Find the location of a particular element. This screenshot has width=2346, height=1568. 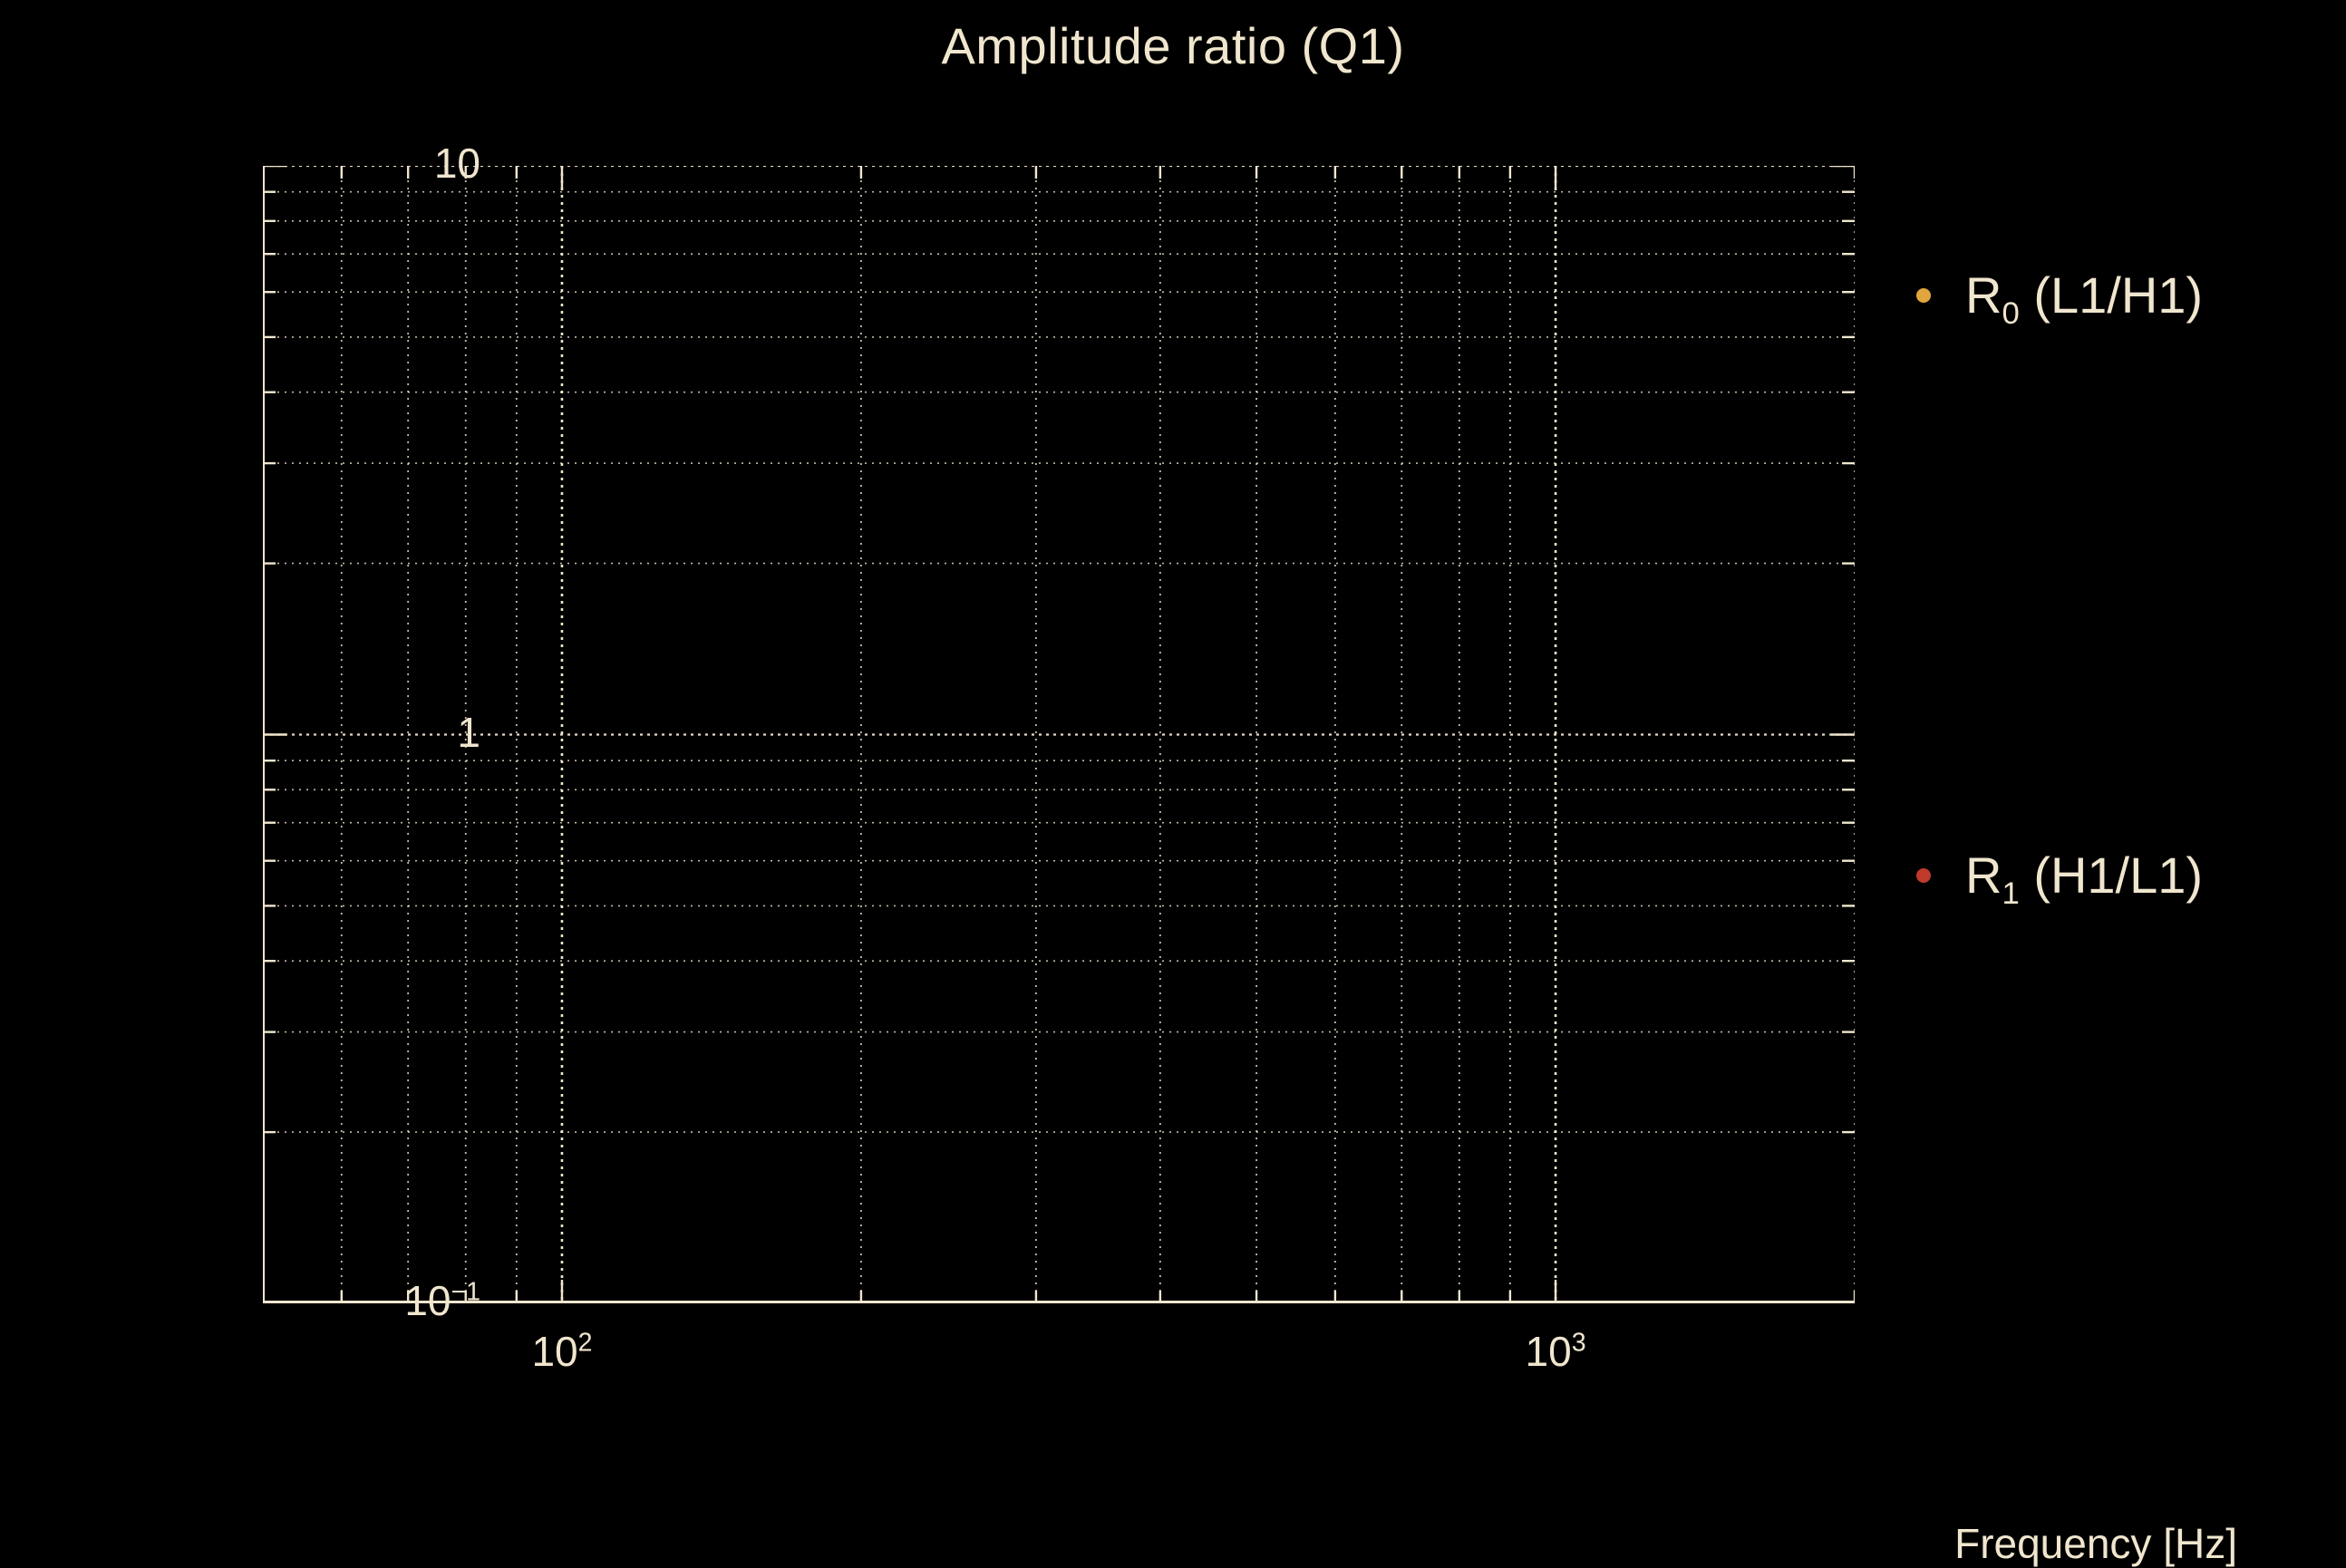

legend-label: R1 (H1/L1) is located at coordinates (2084, 879).